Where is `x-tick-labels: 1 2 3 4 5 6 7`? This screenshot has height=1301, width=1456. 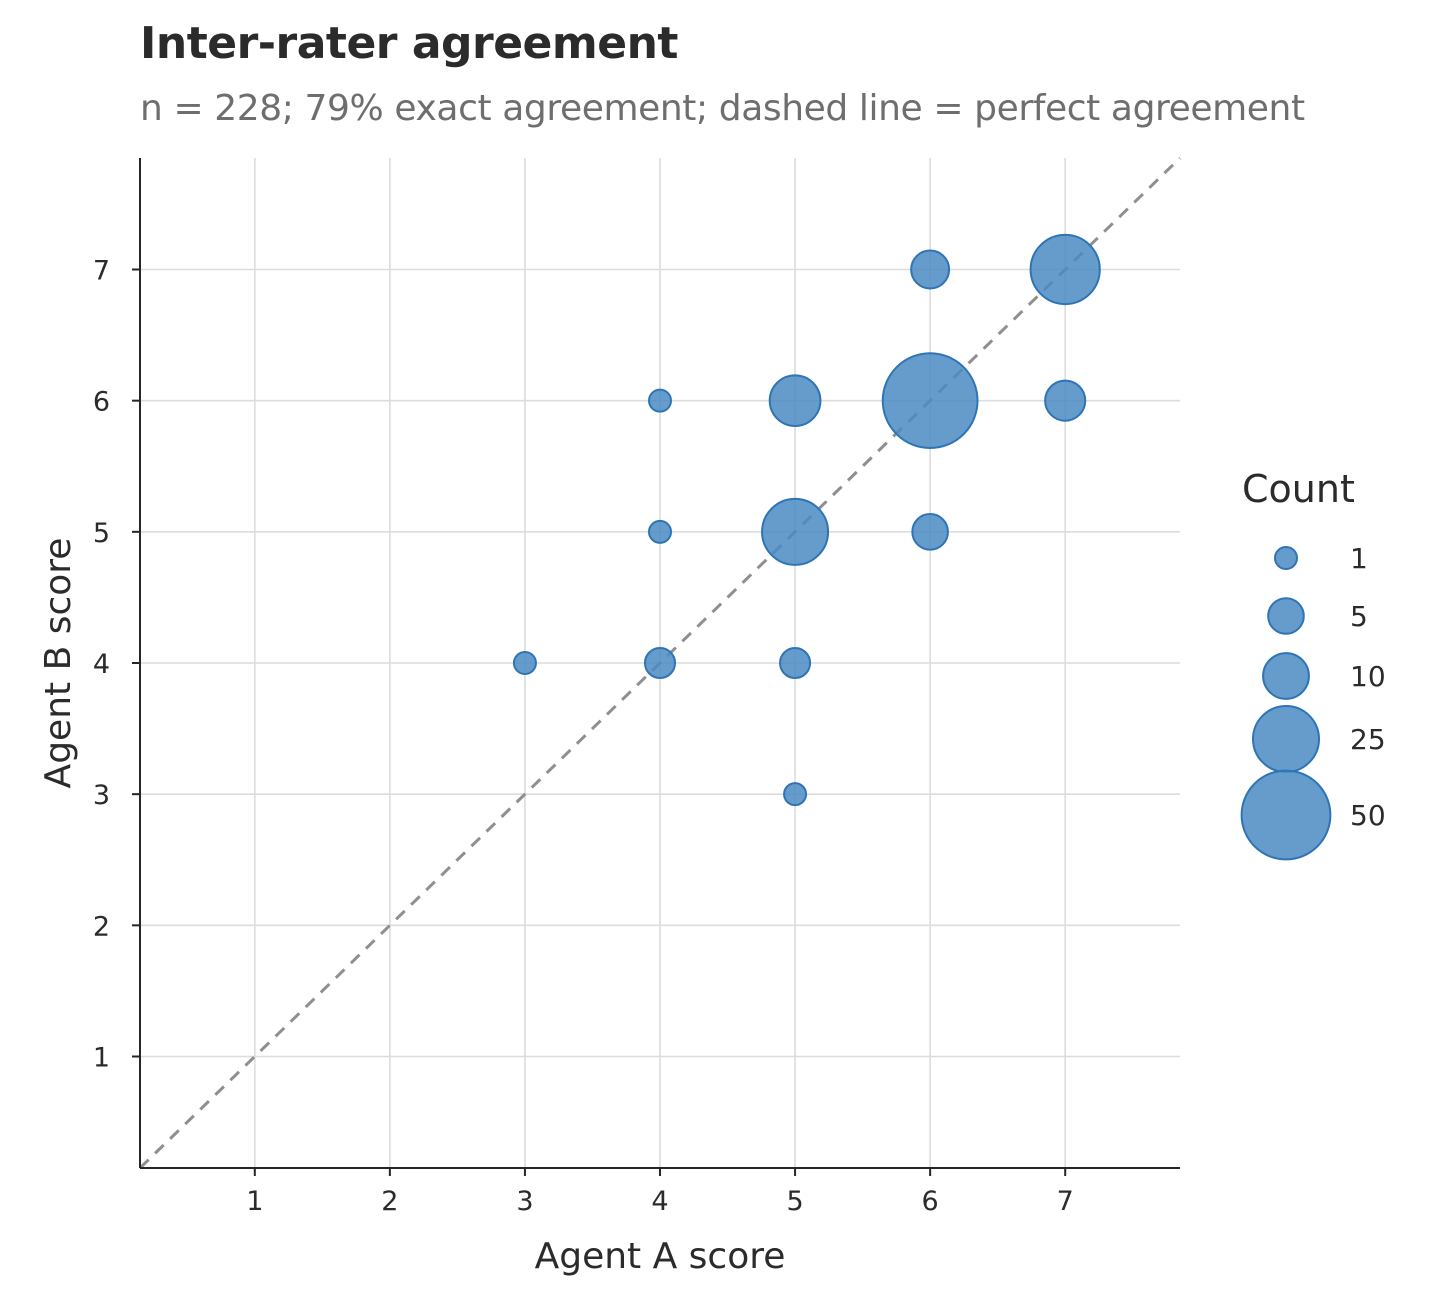
x-tick-labels: 1 2 3 4 5 6 7 is located at coordinates (660, 1201).